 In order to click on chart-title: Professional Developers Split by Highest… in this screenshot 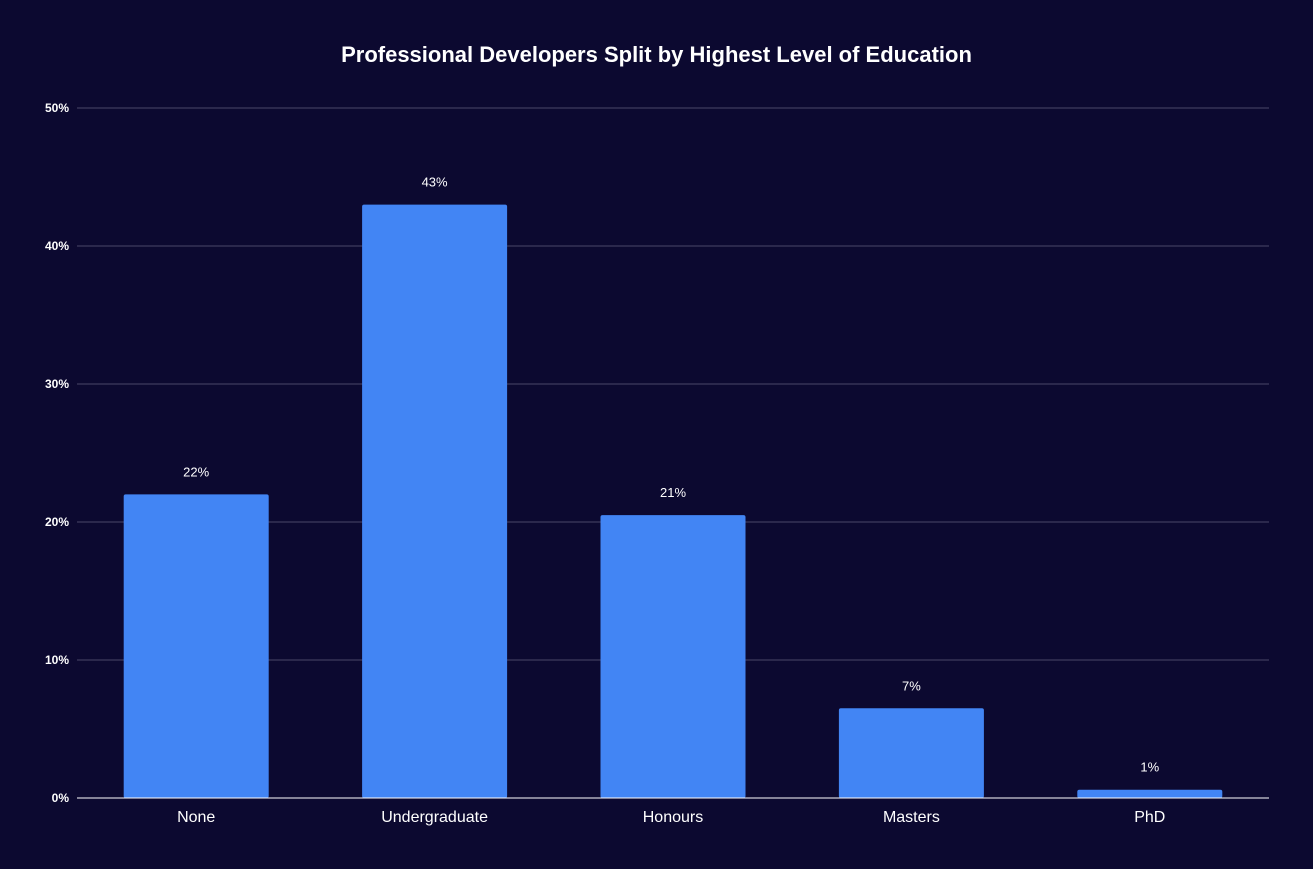, I will do `click(656, 54)`.